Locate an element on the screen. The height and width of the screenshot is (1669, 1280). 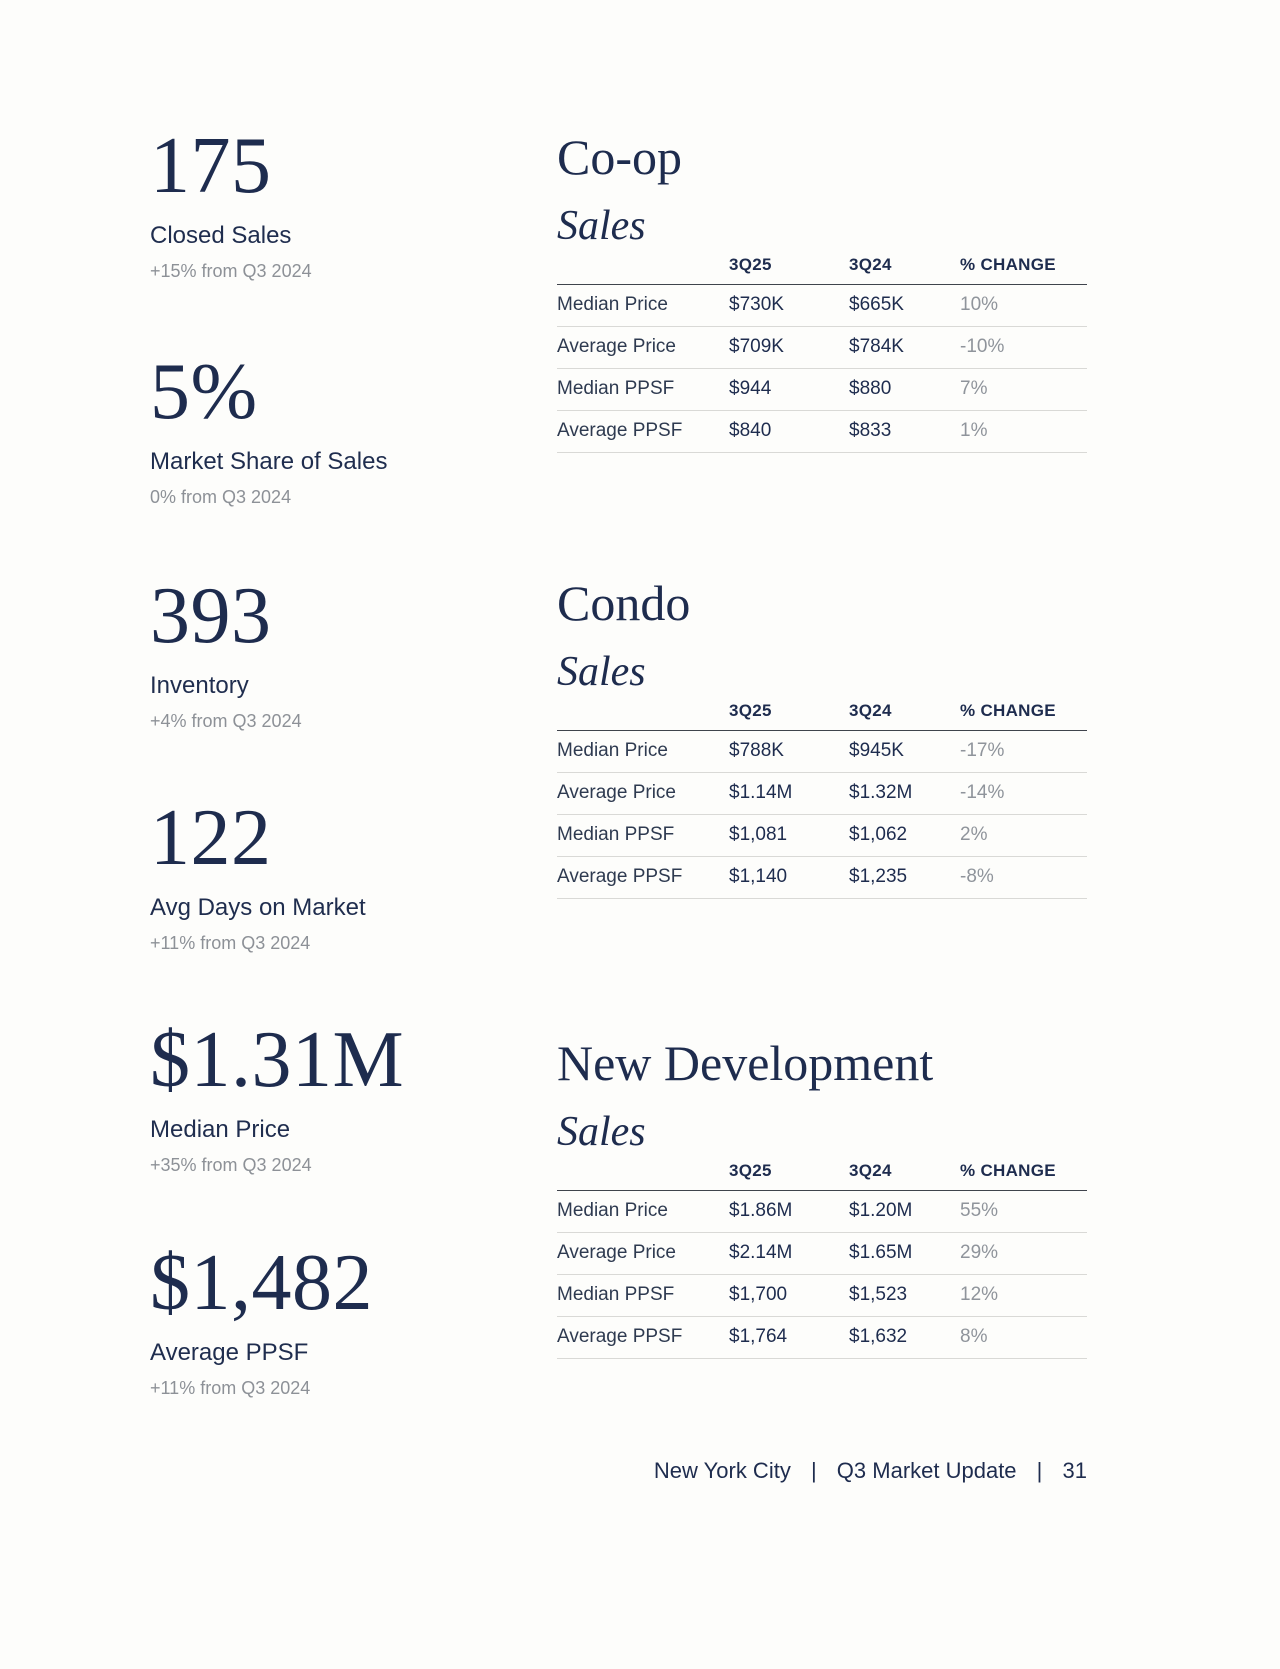
stat-label: Average PPSF is located at coordinates (229, 1352).